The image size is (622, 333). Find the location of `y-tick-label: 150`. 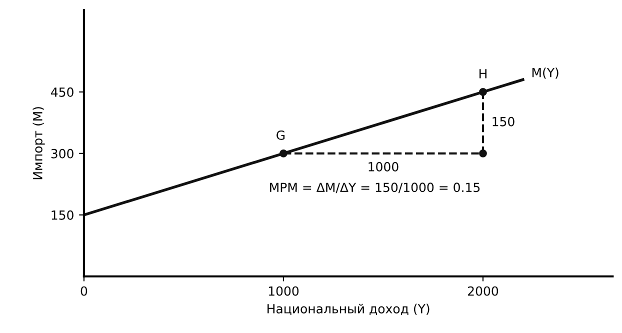

y-tick-label: 150 is located at coordinates (63, 215).